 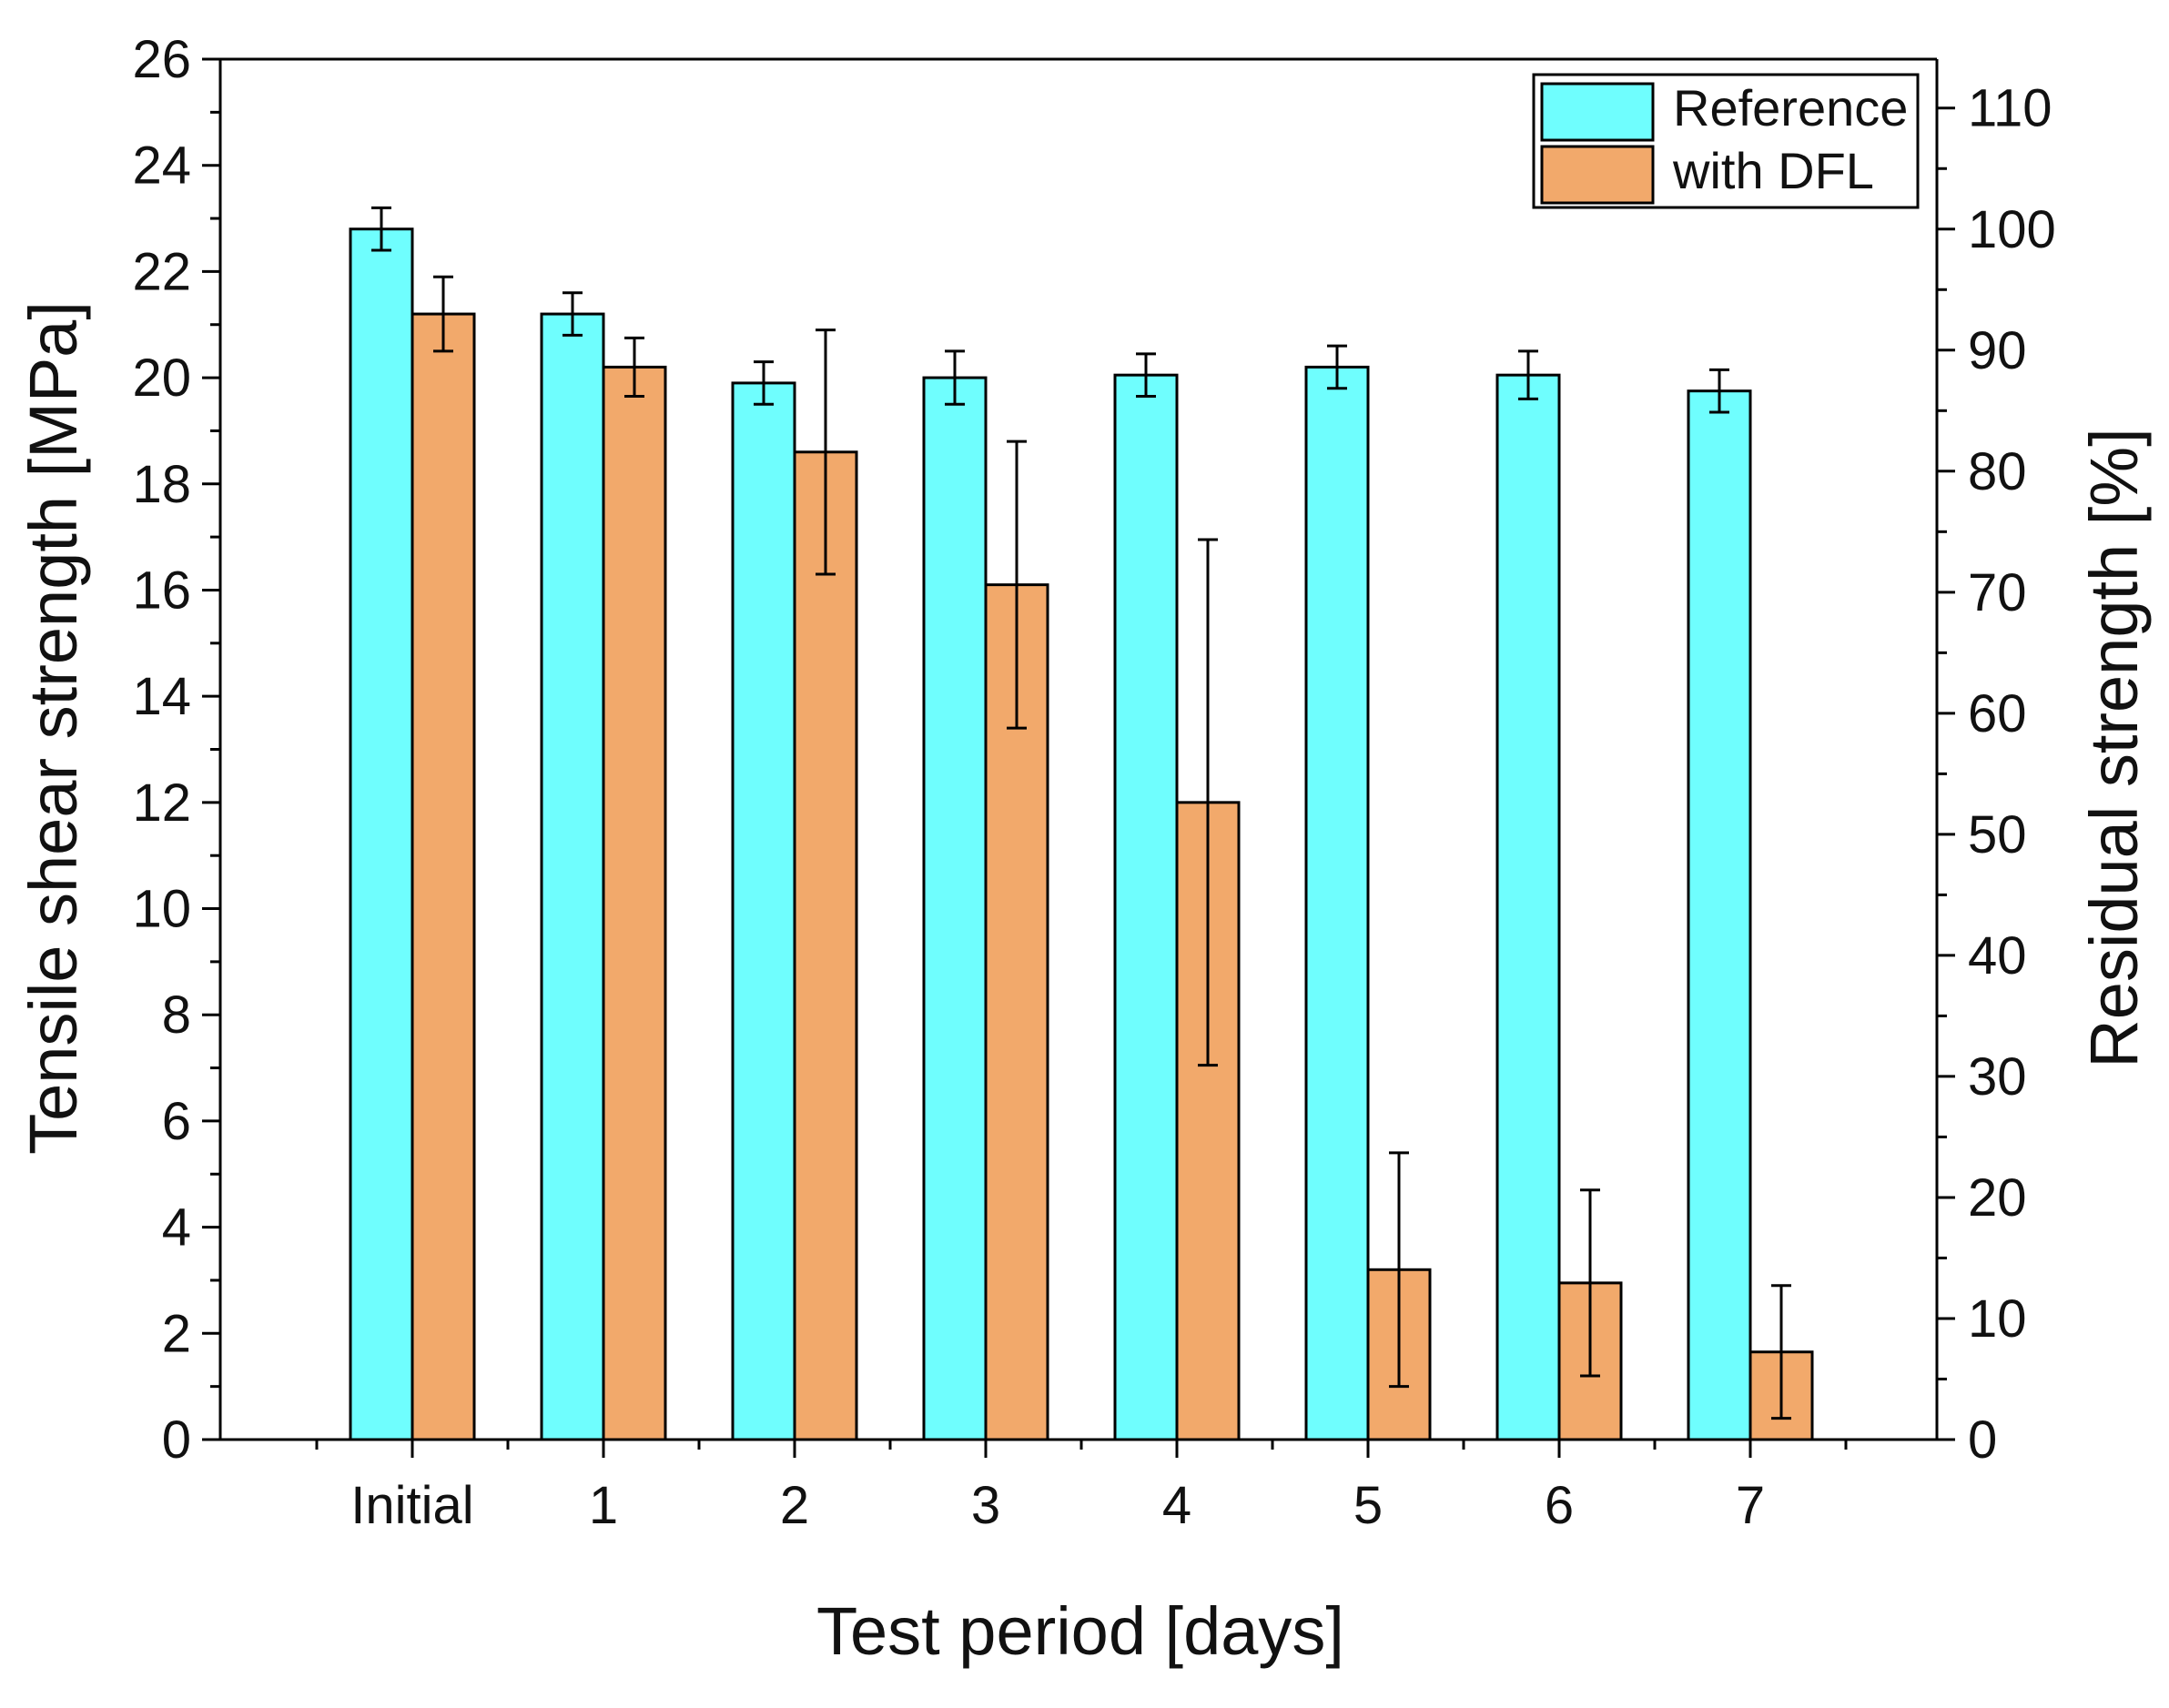 What do you see at coordinates (1997, 834) in the screenshot?
I see `y2-tick-label: 50` at bounding box center [1997, 834].